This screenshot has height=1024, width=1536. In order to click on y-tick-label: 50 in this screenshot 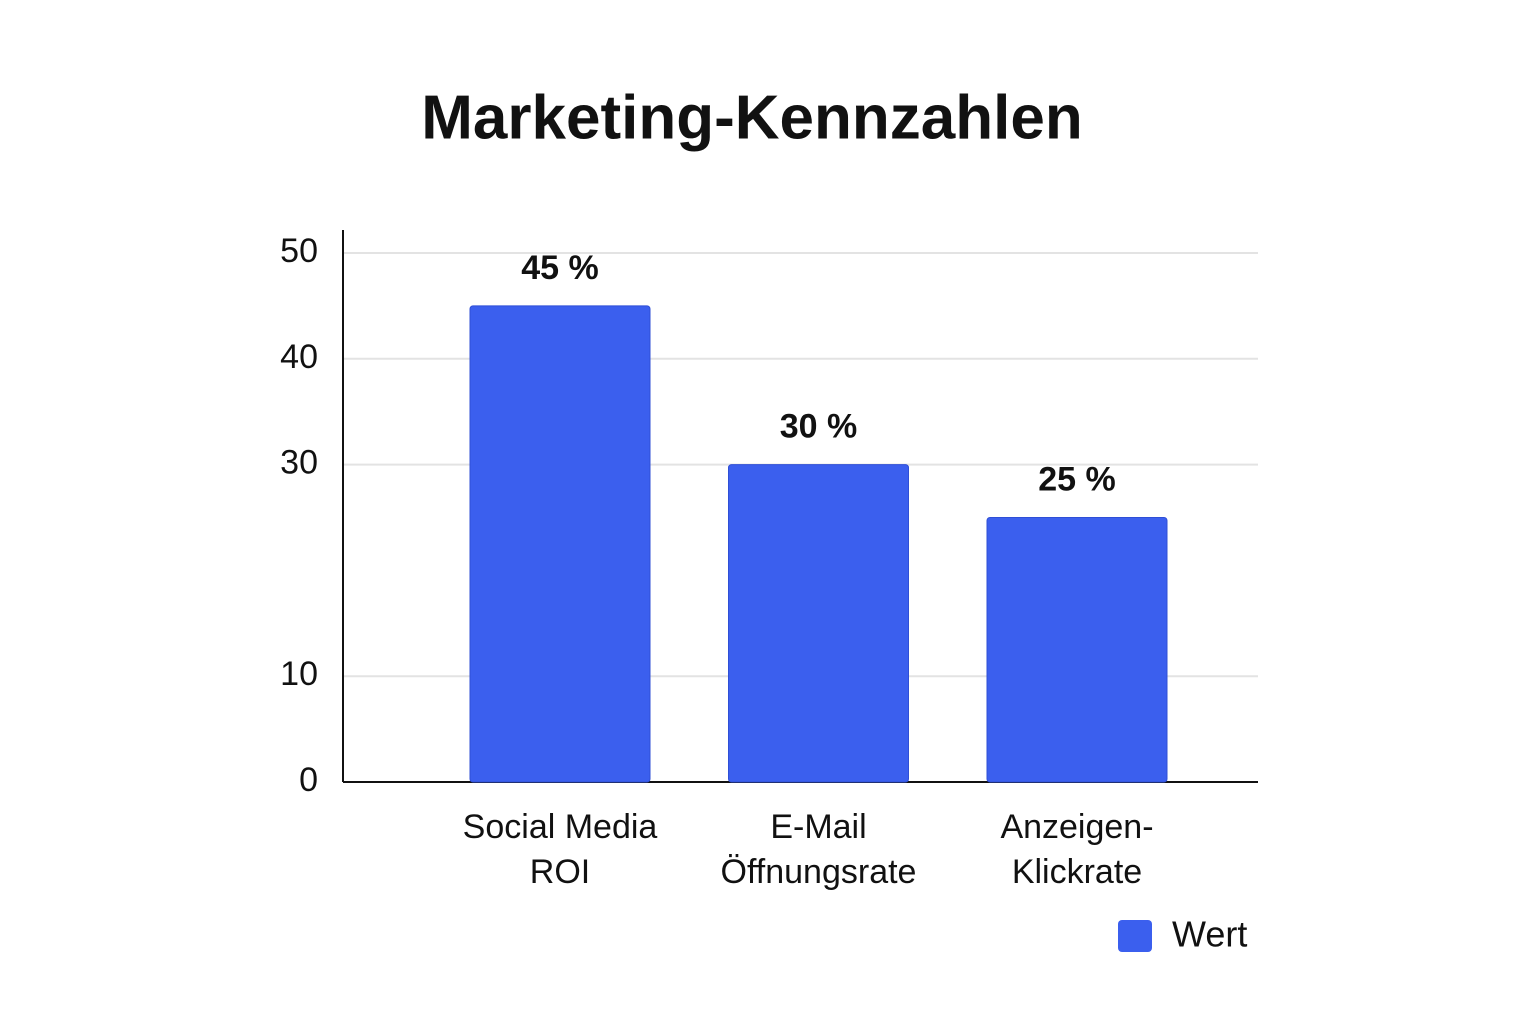, I will do `click(299, 251)`.